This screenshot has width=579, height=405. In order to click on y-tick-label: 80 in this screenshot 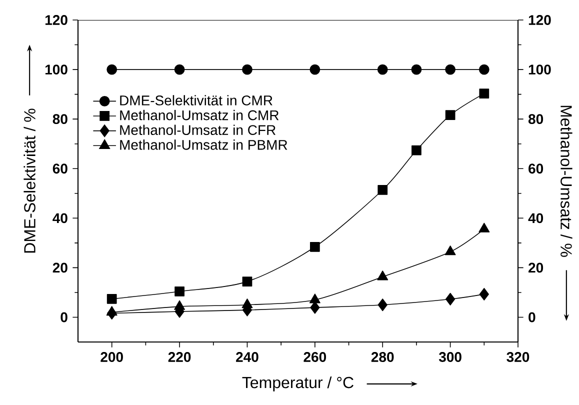, I will do `click(60, 119)`.